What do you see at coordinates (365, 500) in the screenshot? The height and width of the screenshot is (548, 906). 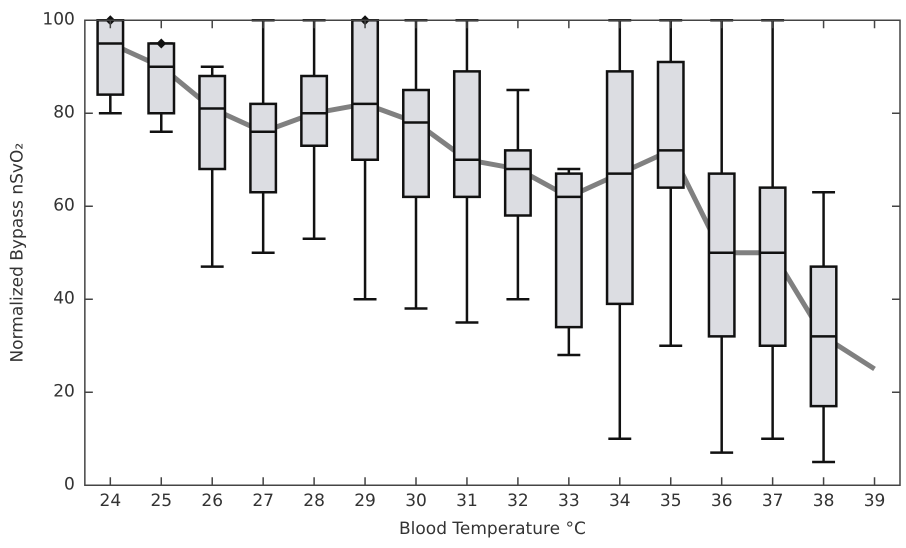 I see `x-tick-label: 29` at bounding box center [365, 500].